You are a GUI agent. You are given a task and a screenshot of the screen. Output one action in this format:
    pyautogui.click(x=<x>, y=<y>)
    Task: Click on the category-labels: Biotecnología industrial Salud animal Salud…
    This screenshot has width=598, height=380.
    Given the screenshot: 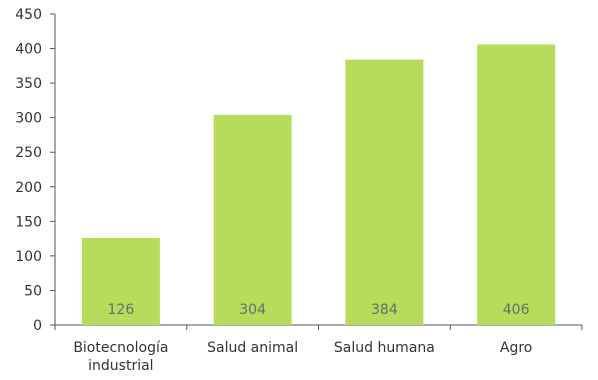 What is the action you would take?
    pyautogui.click(x=302, y=357)
    